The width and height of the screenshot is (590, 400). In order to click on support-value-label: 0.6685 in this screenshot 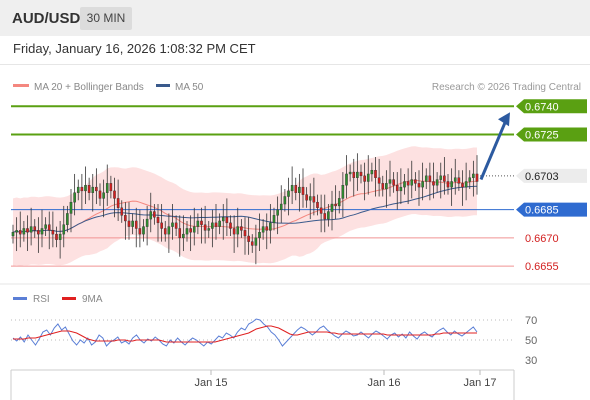, I will do `click(542, 211)`.